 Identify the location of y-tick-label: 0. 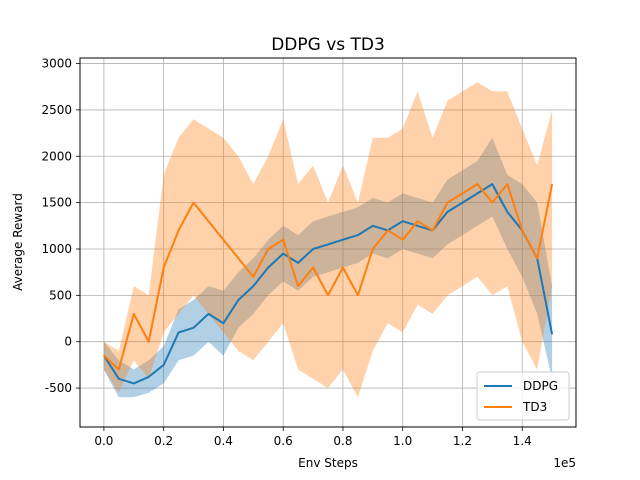
(68, 342).